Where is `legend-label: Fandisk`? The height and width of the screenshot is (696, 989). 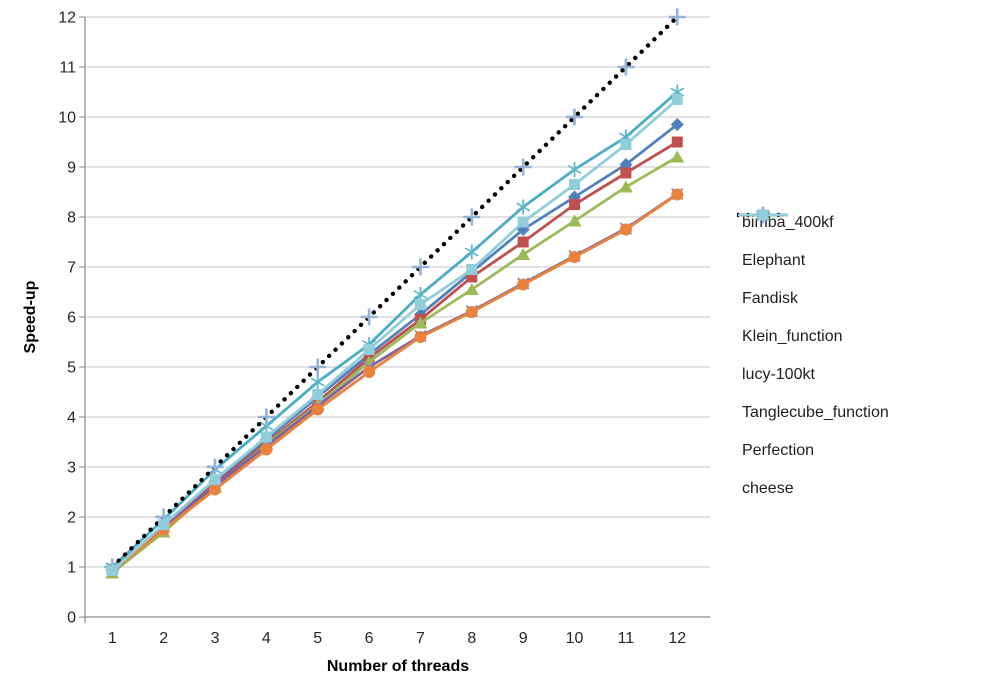
legend-label: Fandisk is located at coordinates (770, 298).